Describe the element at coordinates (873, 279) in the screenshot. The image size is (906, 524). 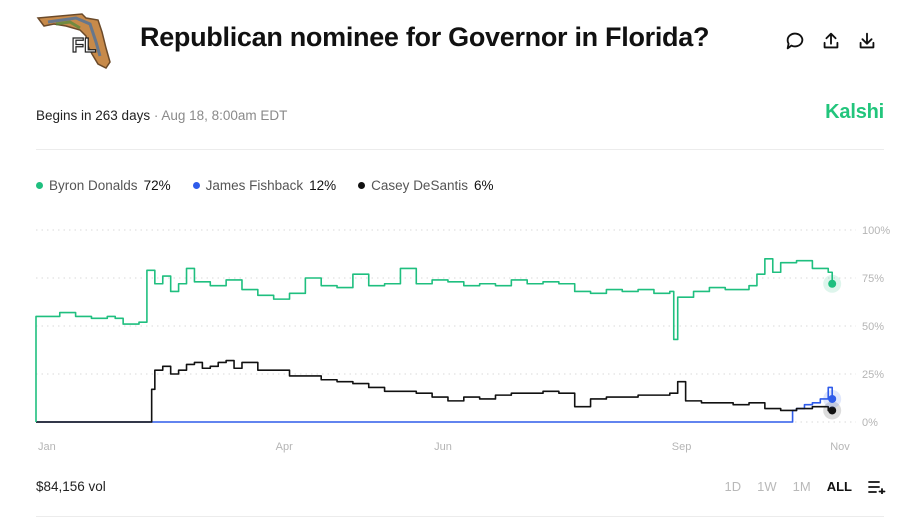
I see `y-tick-label: 75%` at that location.